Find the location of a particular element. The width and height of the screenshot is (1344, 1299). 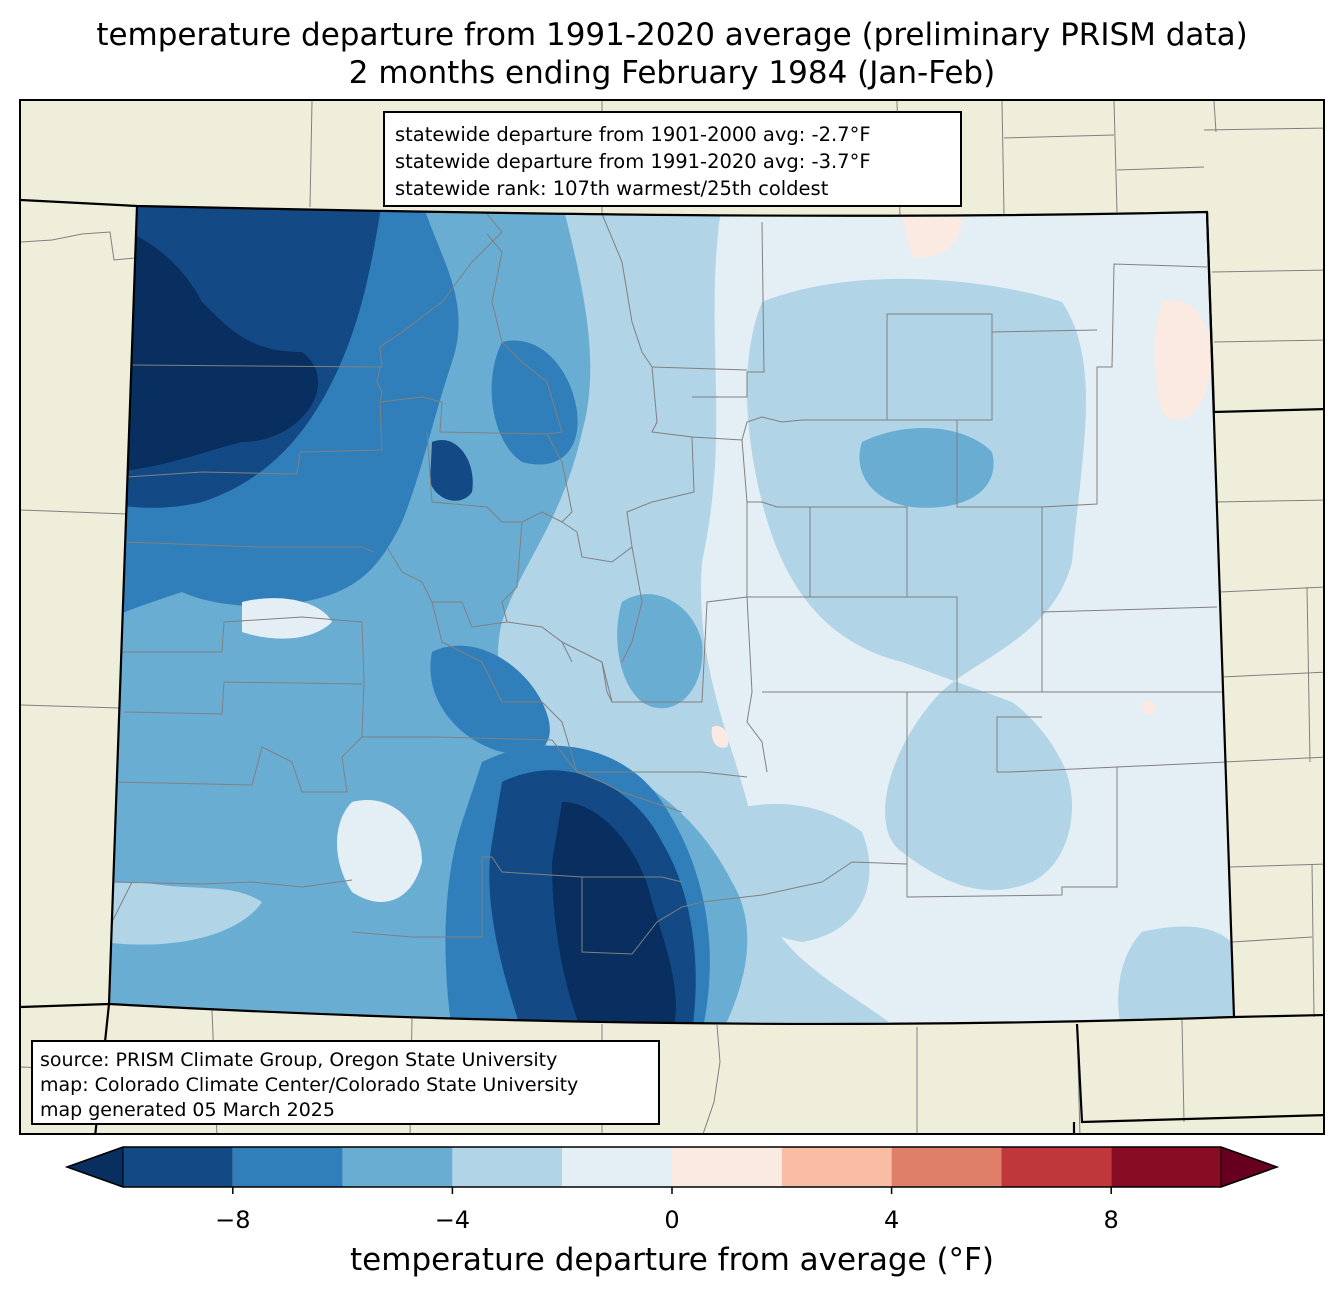

colorbar-tick-label: 4 is located at coordinates (891, 1220).